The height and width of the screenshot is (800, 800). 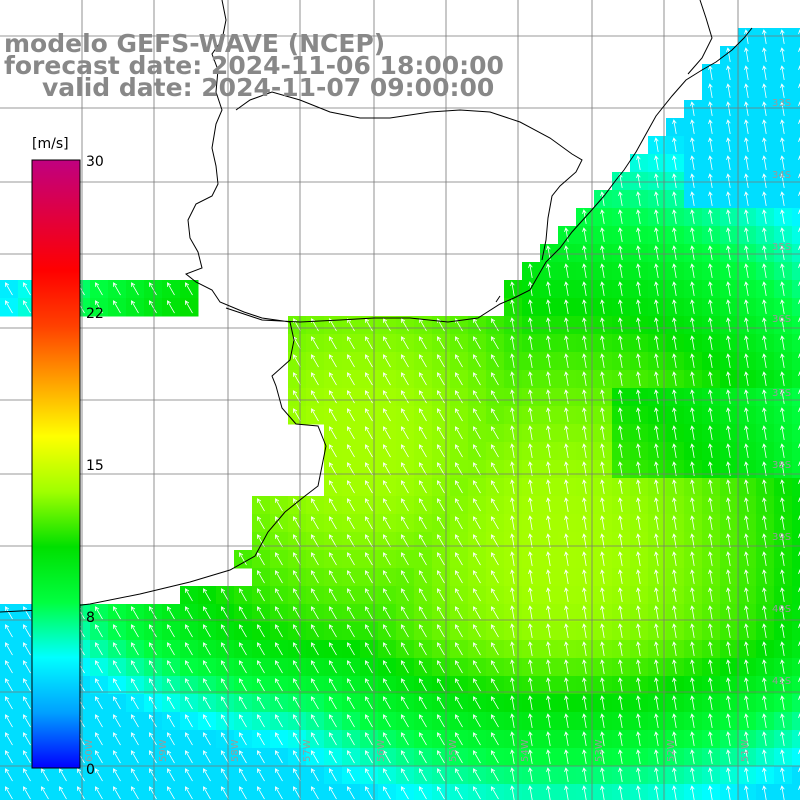 I want to click on lon-label-60w: 60W, so click(x=89, y=750).